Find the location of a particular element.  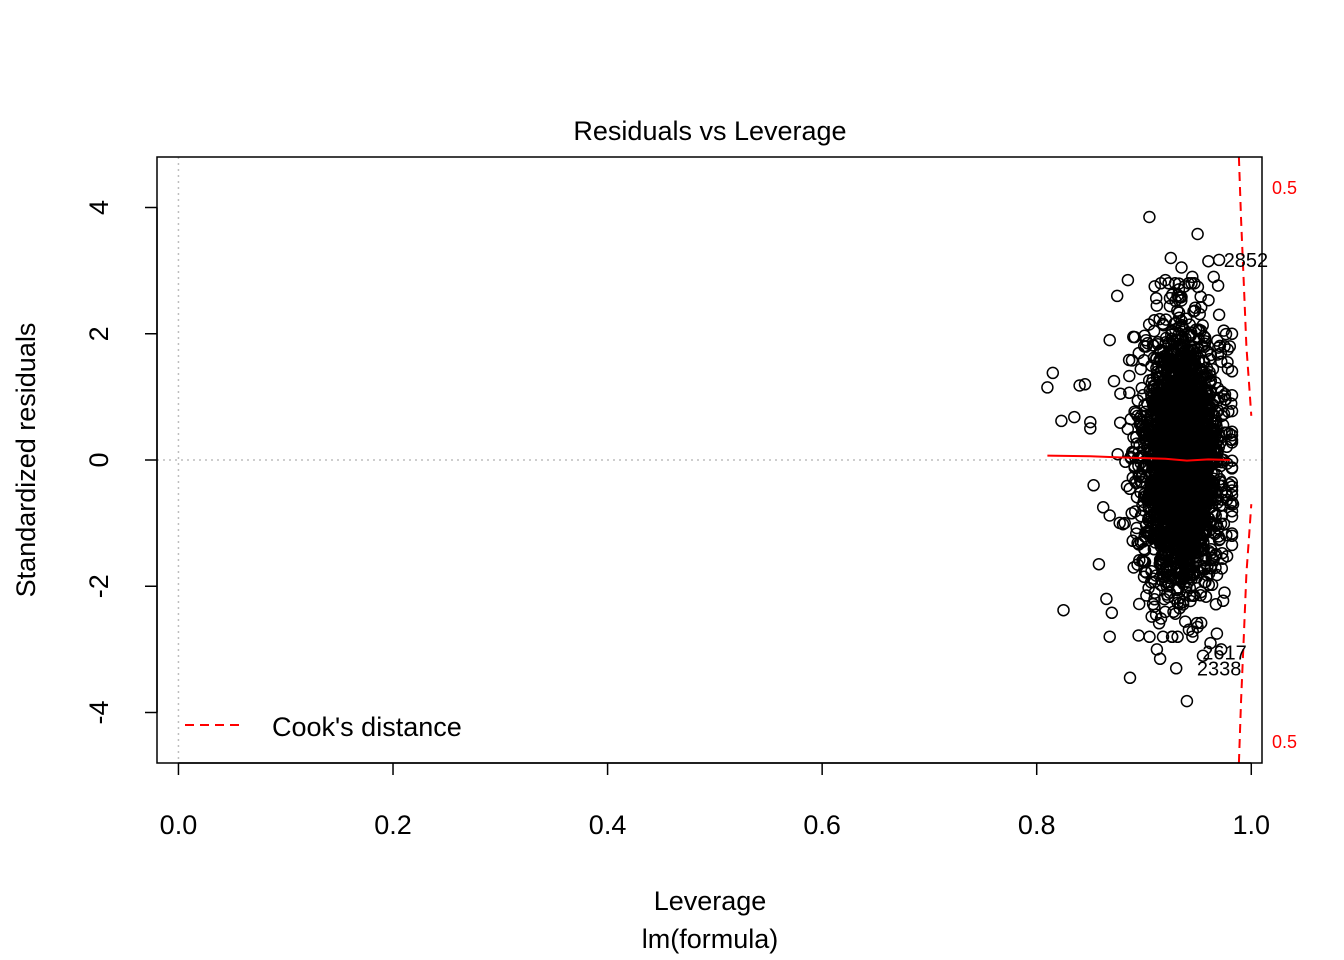

x-tick-label: 0.2 is located at coordinates (393, 825).